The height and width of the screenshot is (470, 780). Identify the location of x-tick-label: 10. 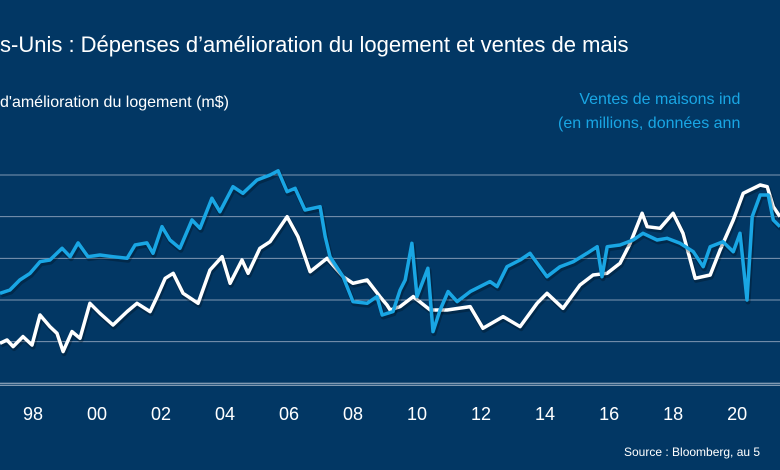
(417, 414).